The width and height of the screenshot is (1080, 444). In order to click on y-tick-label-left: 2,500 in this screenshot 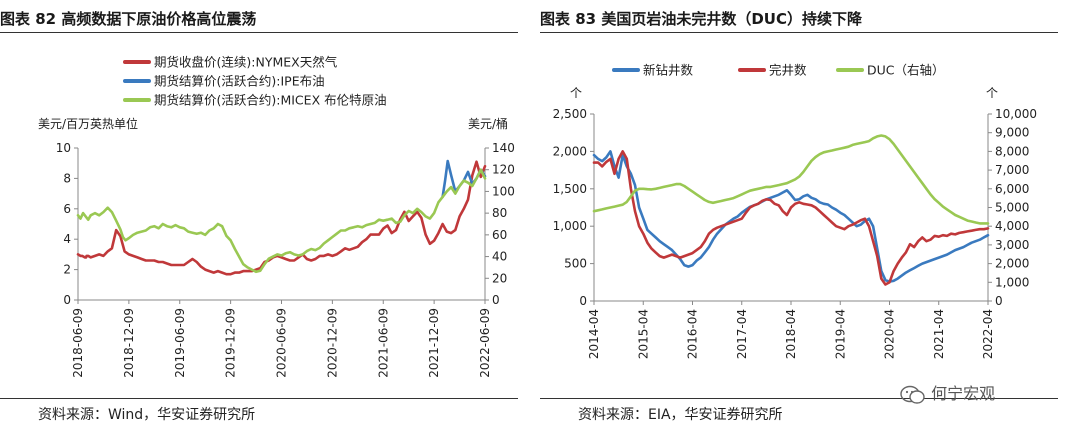, I will do `click(570, 114)`.